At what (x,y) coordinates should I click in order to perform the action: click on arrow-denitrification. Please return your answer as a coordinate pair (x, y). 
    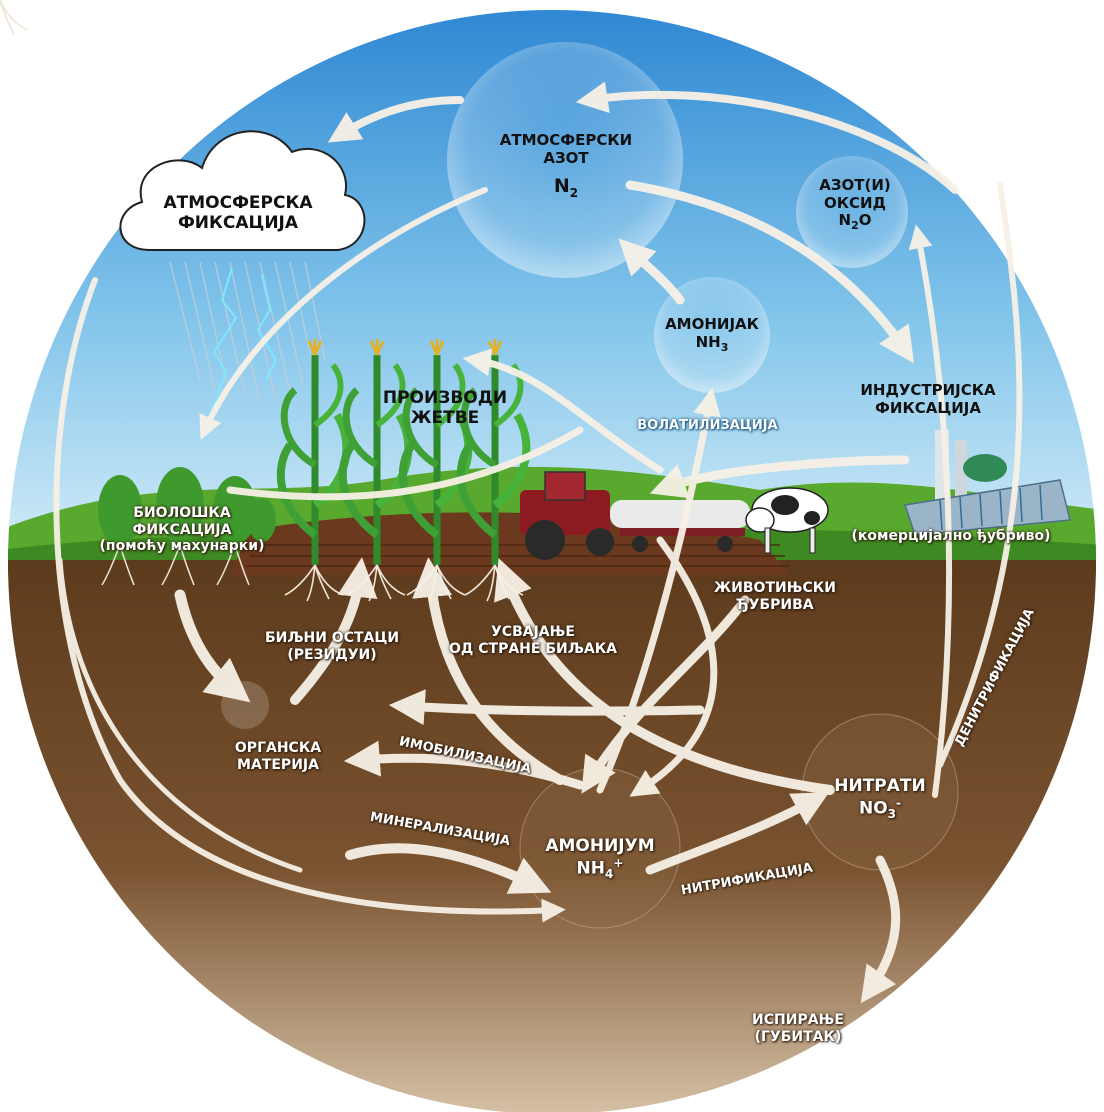
    Looking at the image, I should click on (930, 511).